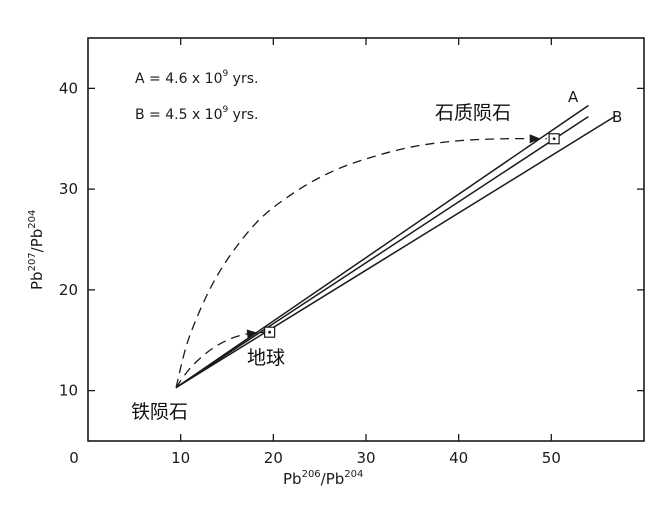  I want to click on y-tick-label: 30, so click(68, 189).